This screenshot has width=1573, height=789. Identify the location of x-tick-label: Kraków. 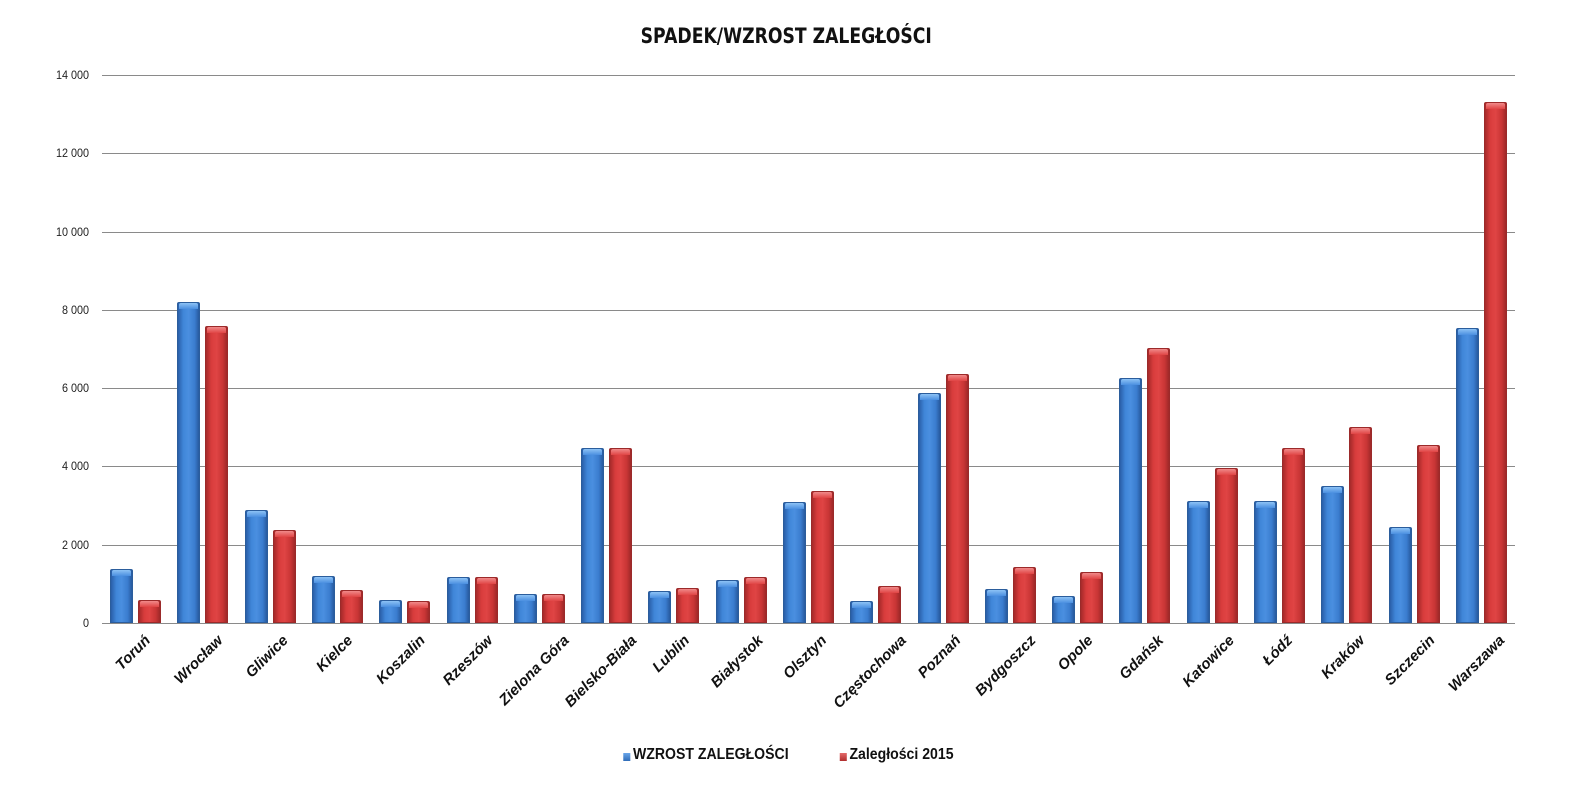
(1343, 657).